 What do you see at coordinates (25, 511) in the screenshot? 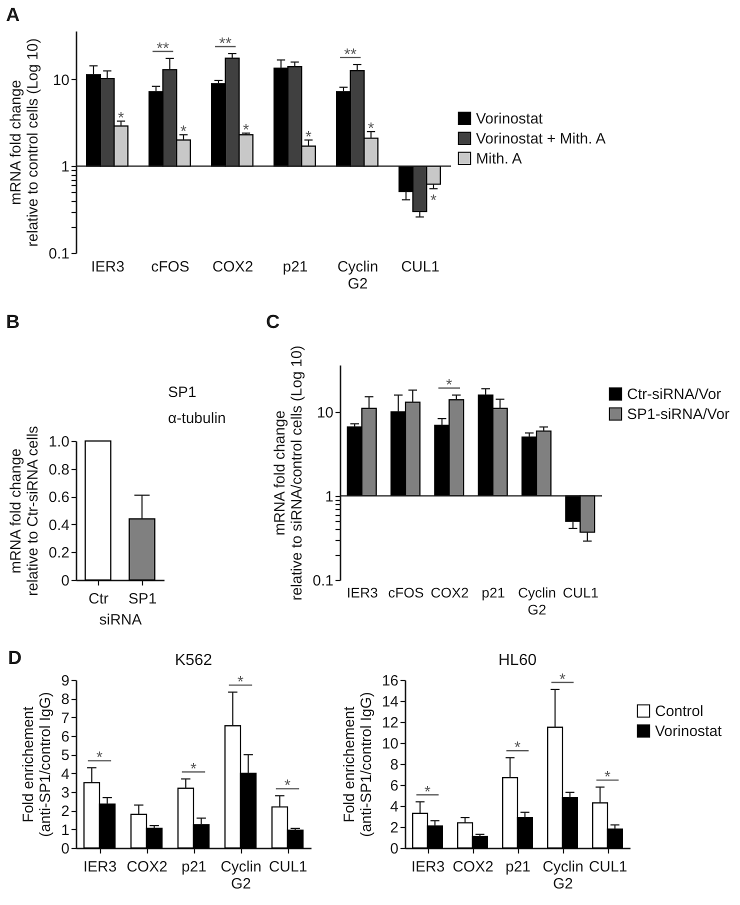
I see `y-axis-title: mRNA fold change relative to Ctr-siRNA cells` at bounding box center [25, 511].